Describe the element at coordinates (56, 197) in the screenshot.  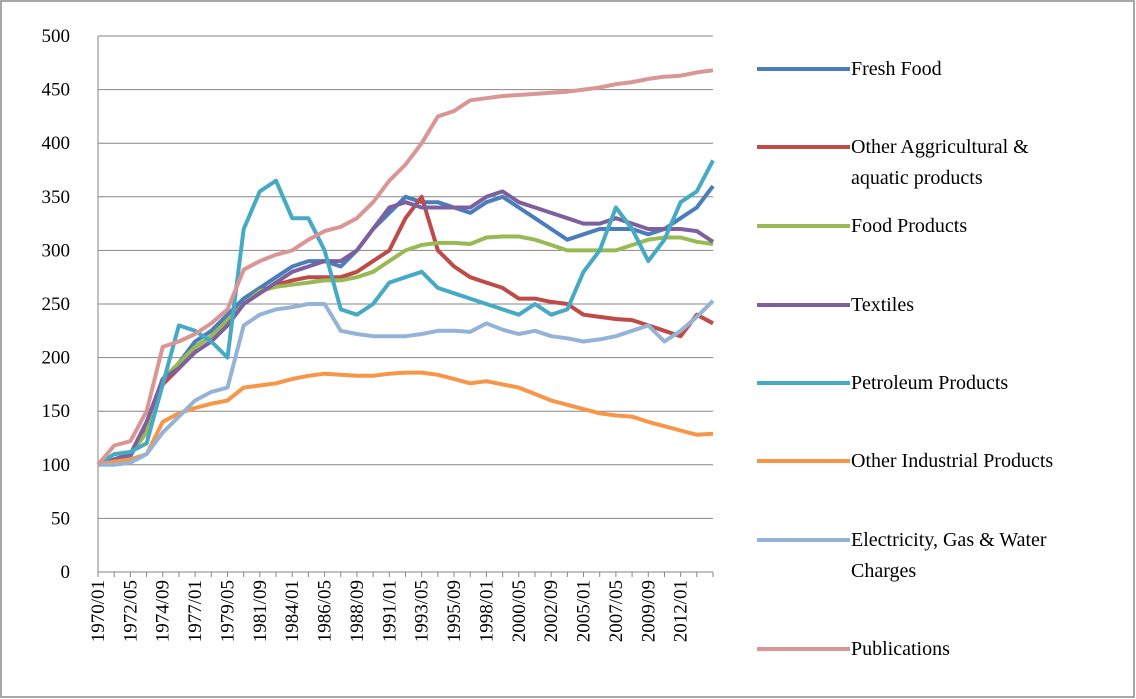
I see `y-tick-label: 350` at that location.